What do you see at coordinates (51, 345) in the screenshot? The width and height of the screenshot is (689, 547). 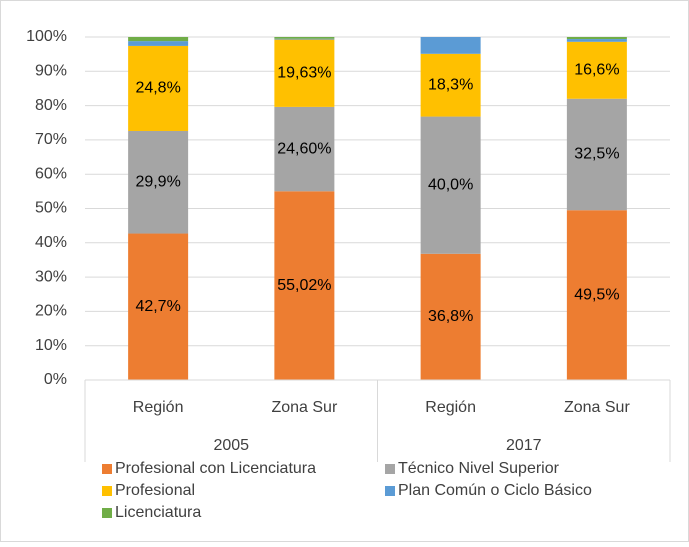 I see `y-tick-label: 10%` at bounding box center [51, 345].